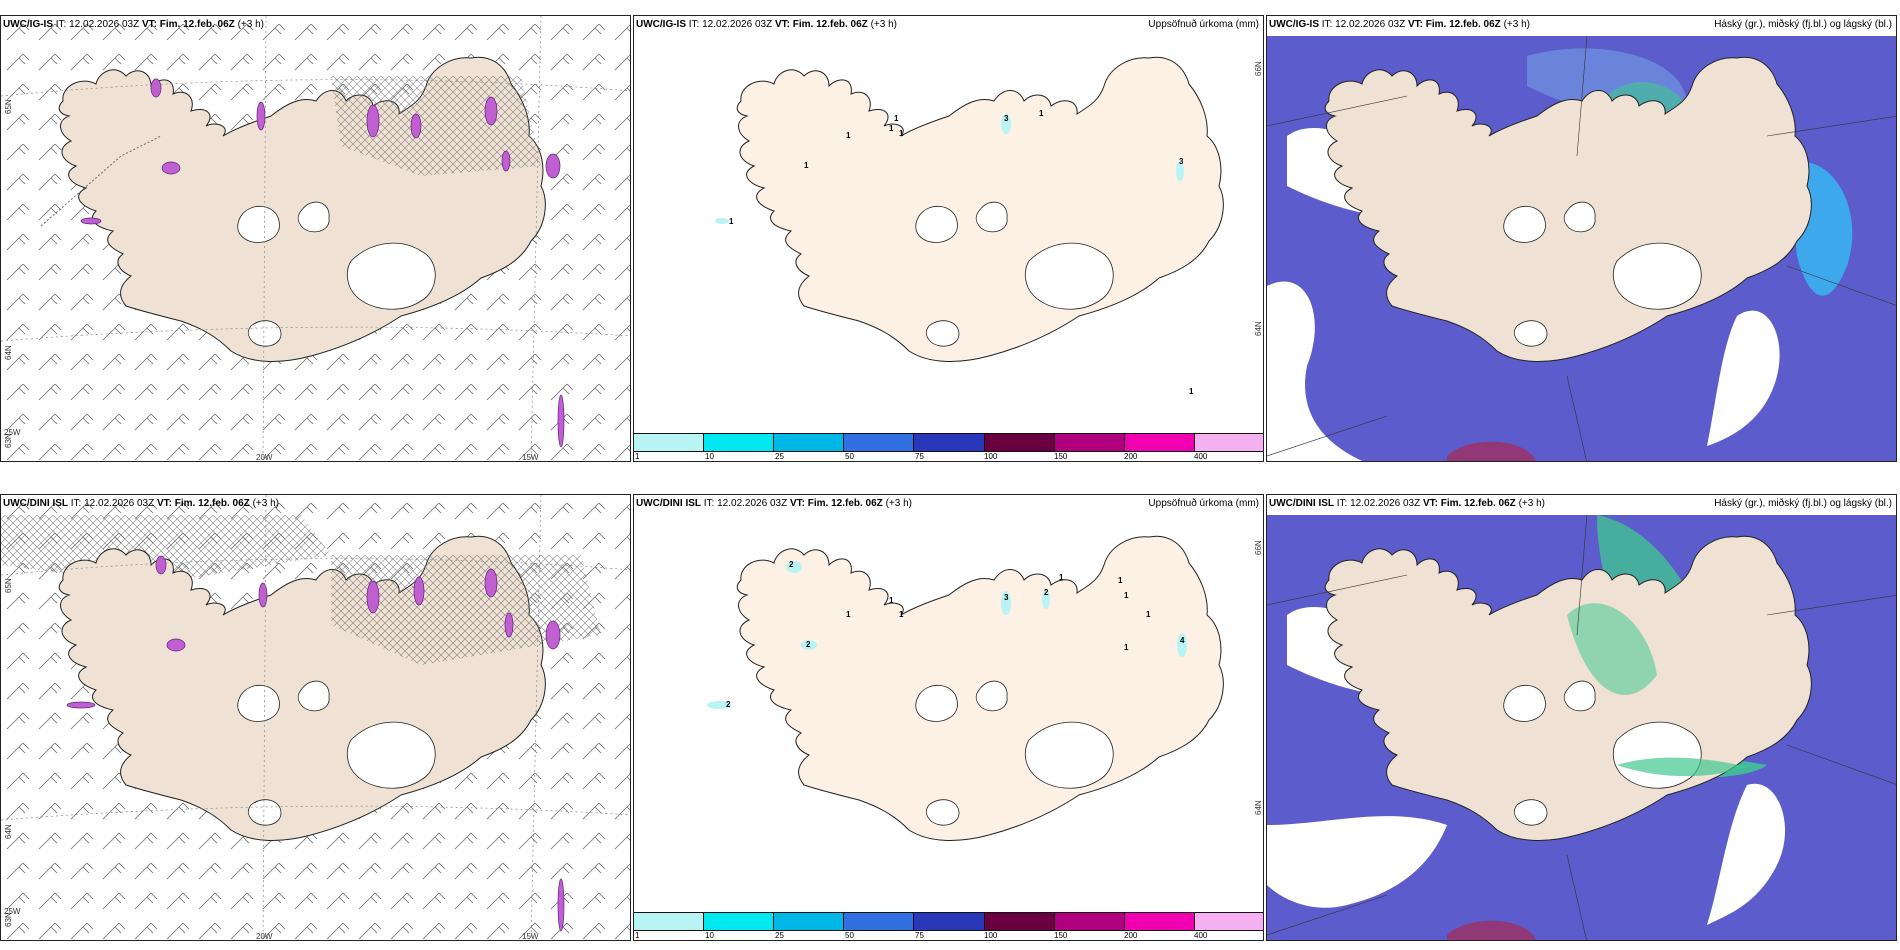 The image size is (1900, 950). Describe the element at coordinates (1182, 640) in the screenshot. I see `precip-value: 4` at that location.